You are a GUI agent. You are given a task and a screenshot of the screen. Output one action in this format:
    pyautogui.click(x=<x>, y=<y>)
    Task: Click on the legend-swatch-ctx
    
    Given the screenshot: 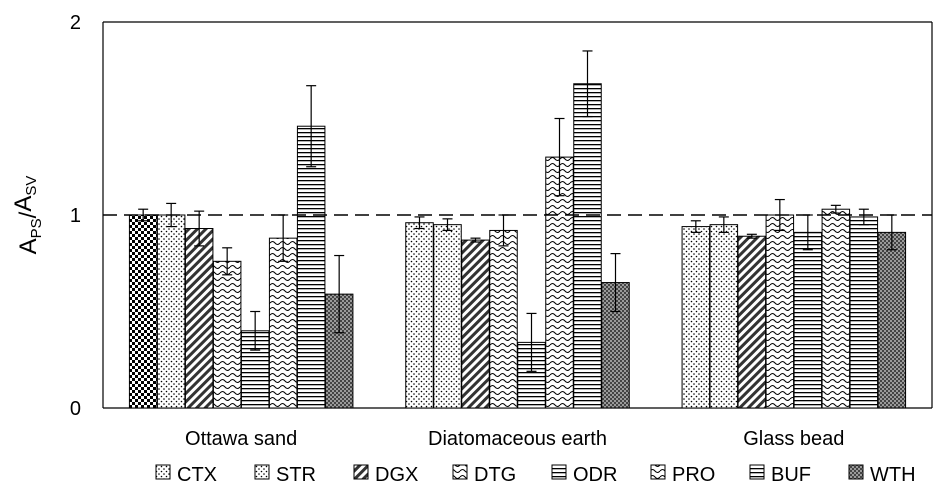 What is the action you would take?
    pyautogui.click(x=163, y=472)
    